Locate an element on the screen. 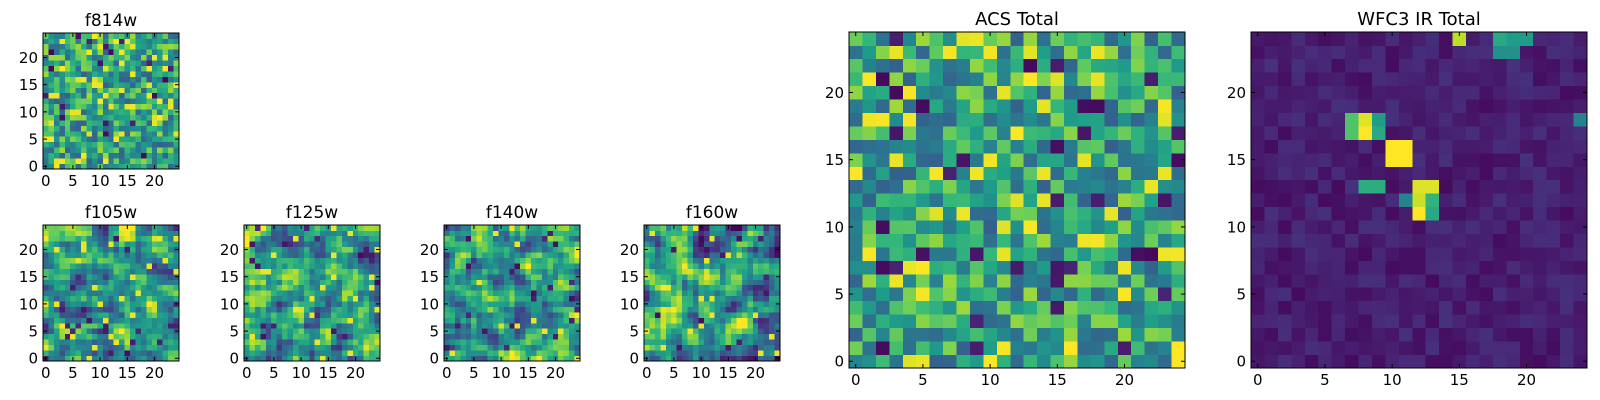 The height and width of the screenshot is (400, 1600). x-tick-label: 5 is located at coordinates (1325, 380).